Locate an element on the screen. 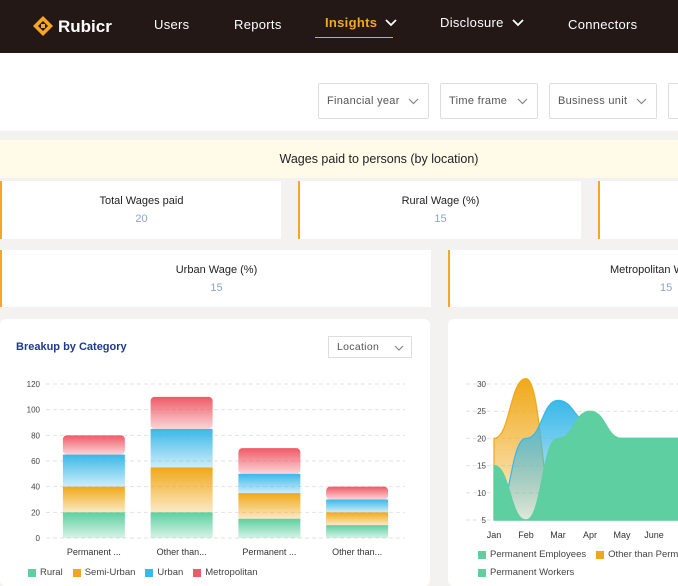 This screenshot has width=678, height=586. x-tick-label: Apr is located at coordinates (590, 535).